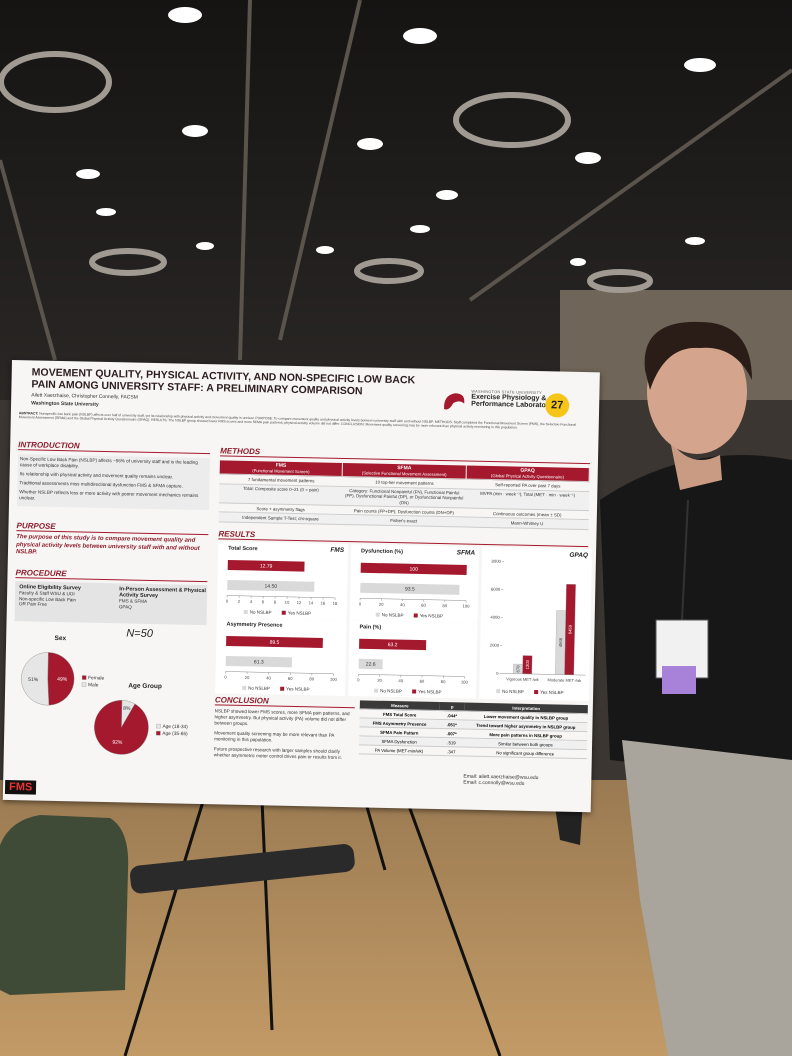 The height and width of the screenshot is (1056, 792). Describe the element at coordinates (299, 602) in the screenshot. I see `x-tick-label: 12` at that location.